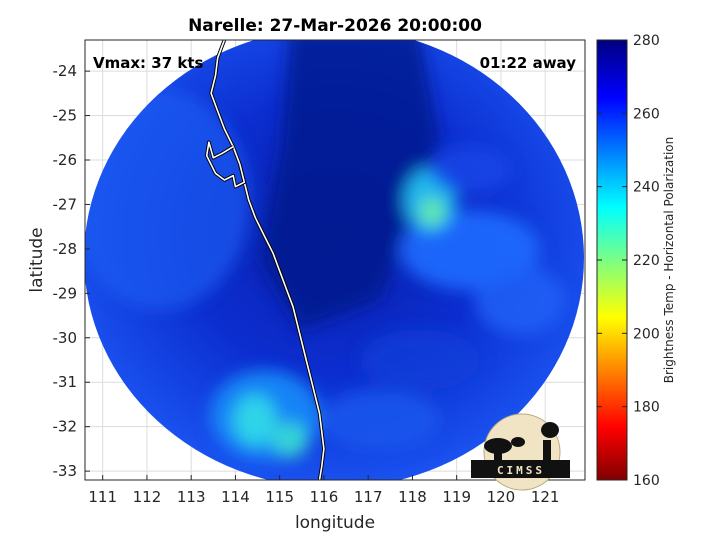 Image resolution: width=720 pixels, height=540 pixels. What do you see at coordinates (501, 497) in the screenshot?
I see `x-tick-label: 120` at bounding box center [501, 497].